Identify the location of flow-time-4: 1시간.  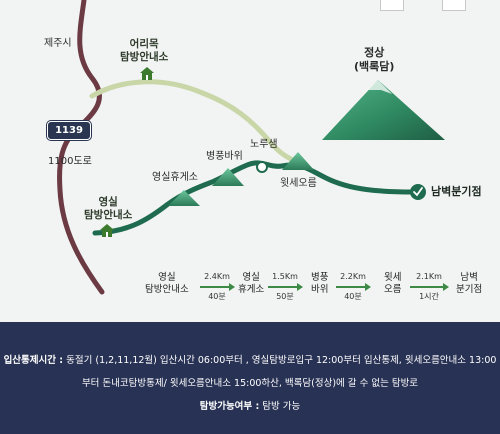
(429, 296).